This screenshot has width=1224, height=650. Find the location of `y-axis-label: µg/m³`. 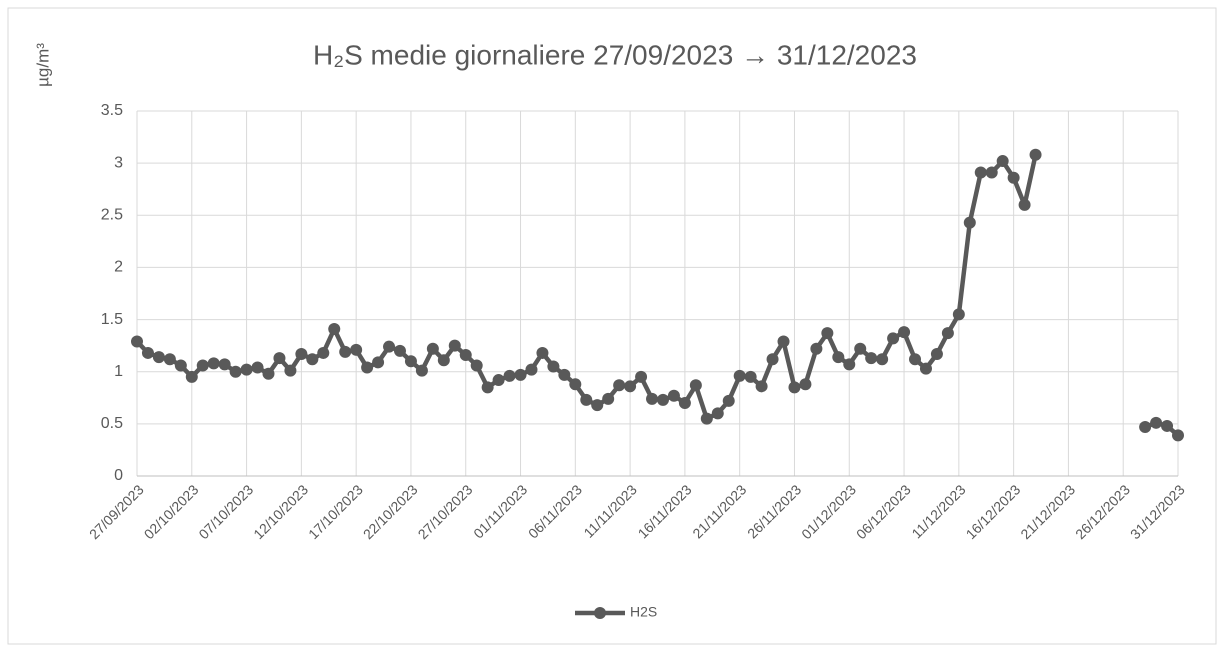

y-axis-label: µg/m³ is located at coordinates (42, 65).